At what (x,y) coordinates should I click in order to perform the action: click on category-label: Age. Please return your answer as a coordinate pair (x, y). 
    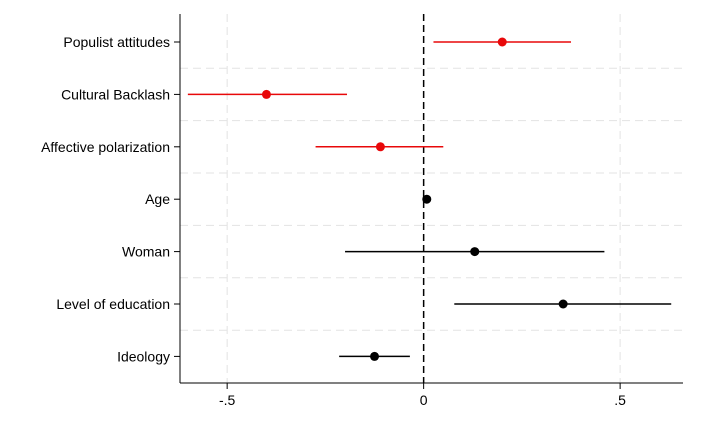
    Looking at the image, I should click on (157, 199).